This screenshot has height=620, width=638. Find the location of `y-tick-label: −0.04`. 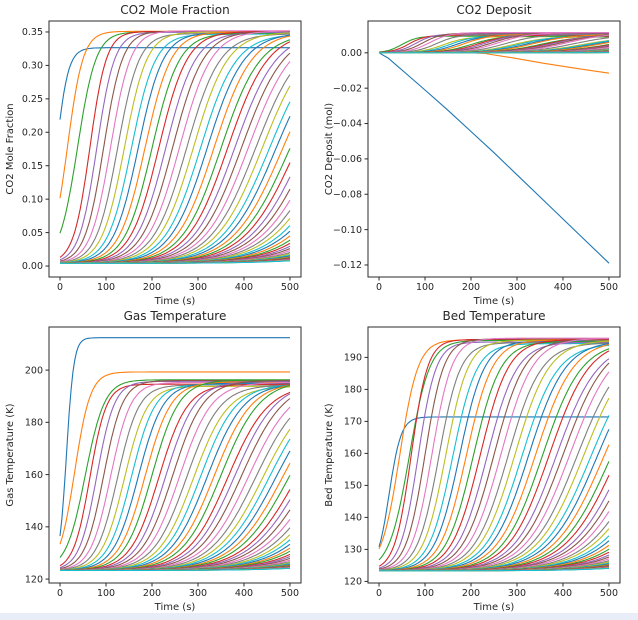

y-tick-label: −0.04 is located at coordinates (347, 124).